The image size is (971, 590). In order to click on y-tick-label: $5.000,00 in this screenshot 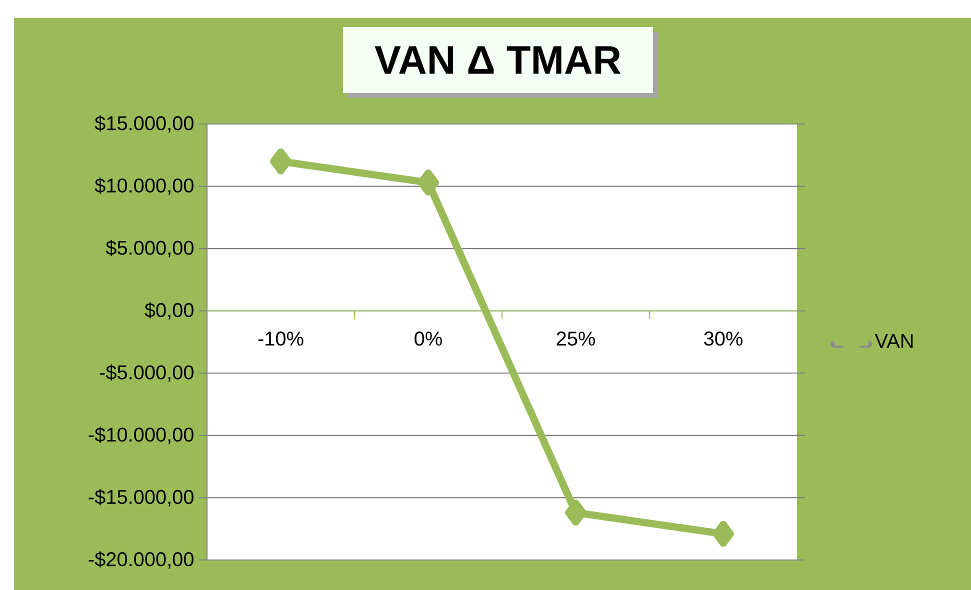, I will do `click(150, 249)`.